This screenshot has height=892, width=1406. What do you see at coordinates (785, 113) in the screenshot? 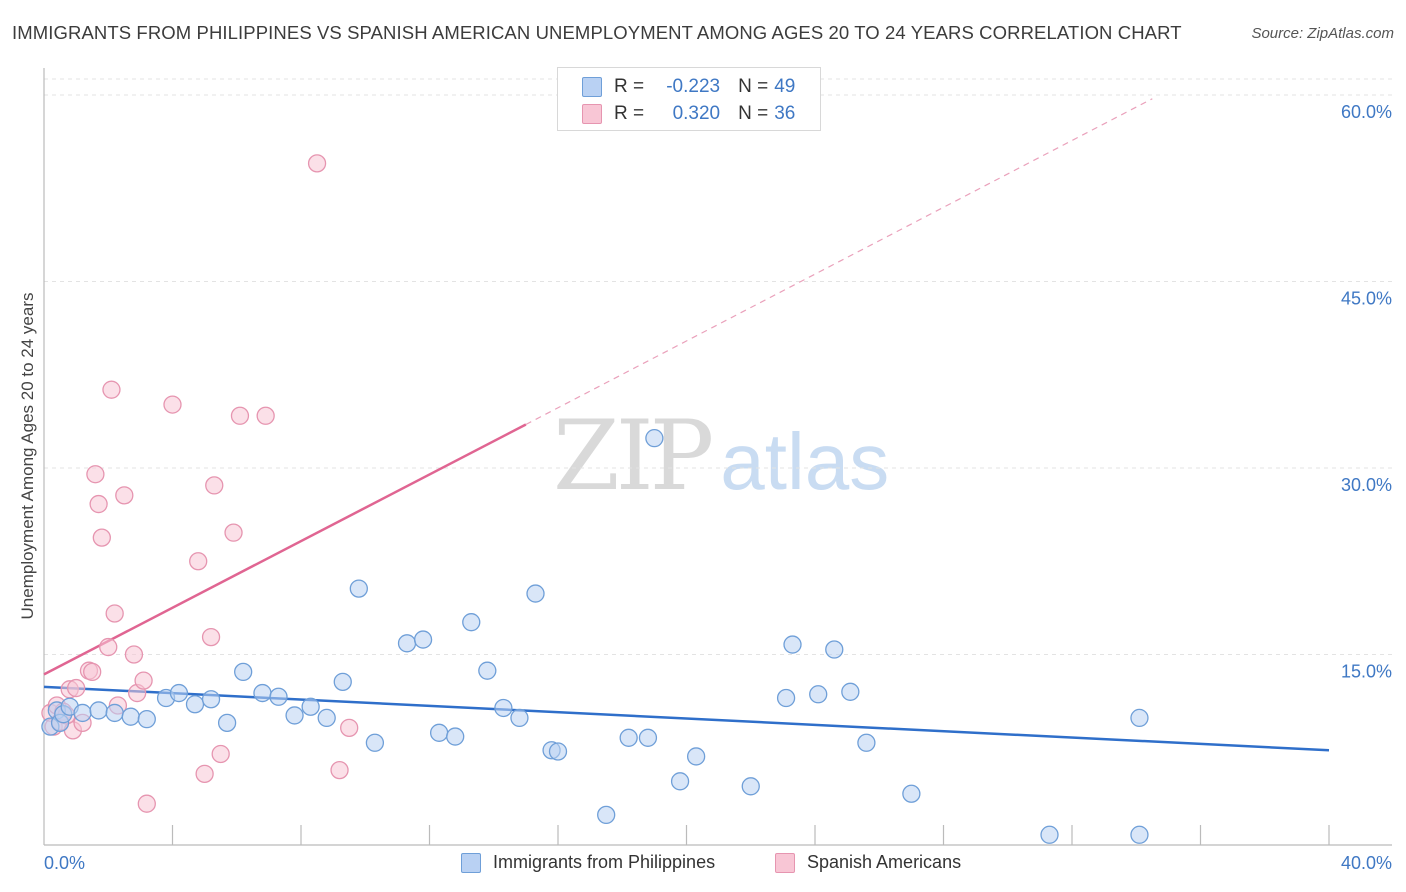
I see `legend-n-value: 36` at bounding box center [785, 113].